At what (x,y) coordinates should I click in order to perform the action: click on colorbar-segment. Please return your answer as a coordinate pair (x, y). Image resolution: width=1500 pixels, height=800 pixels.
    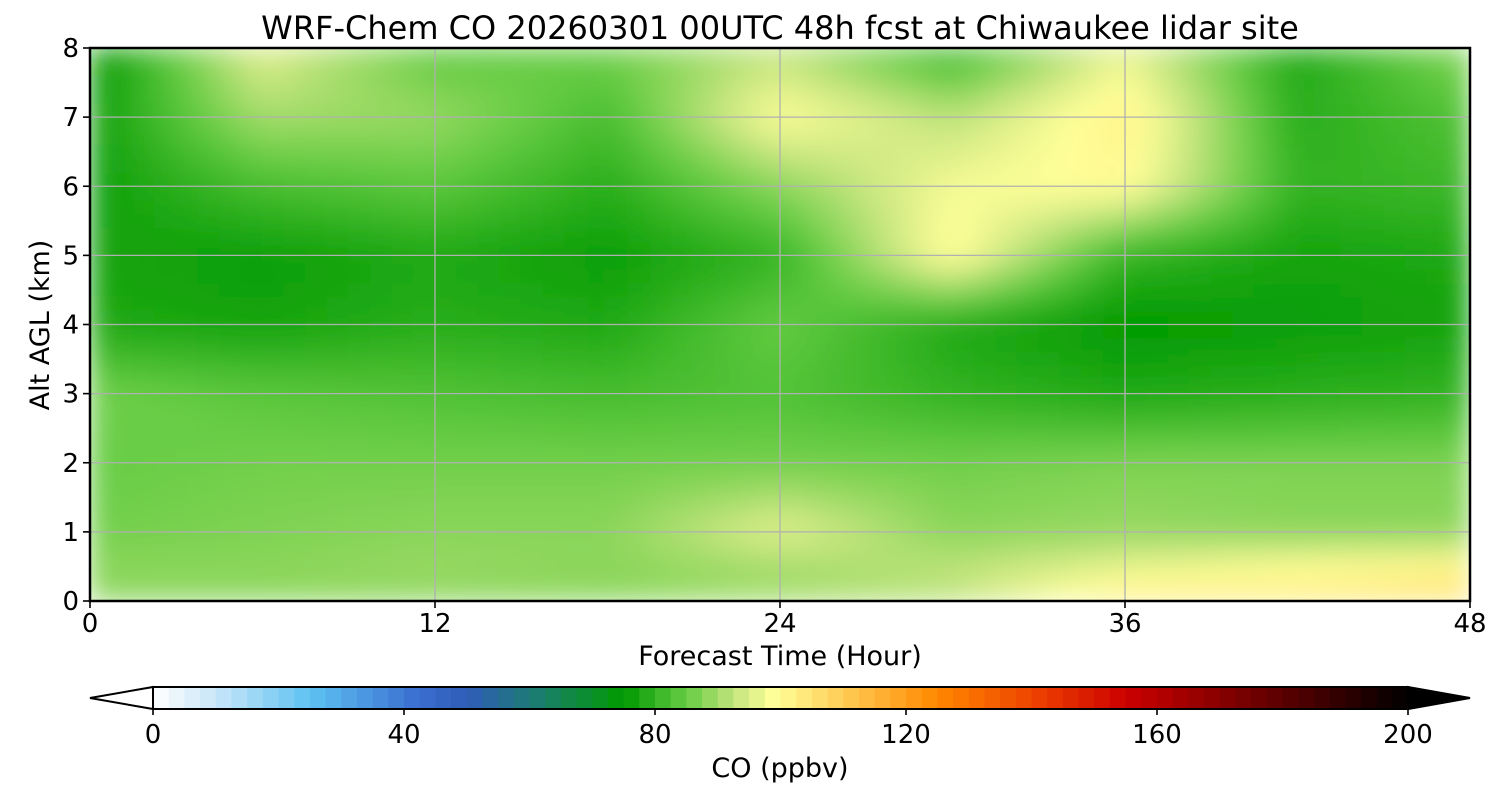
    Looking at the image, I should click on (1353, 698).